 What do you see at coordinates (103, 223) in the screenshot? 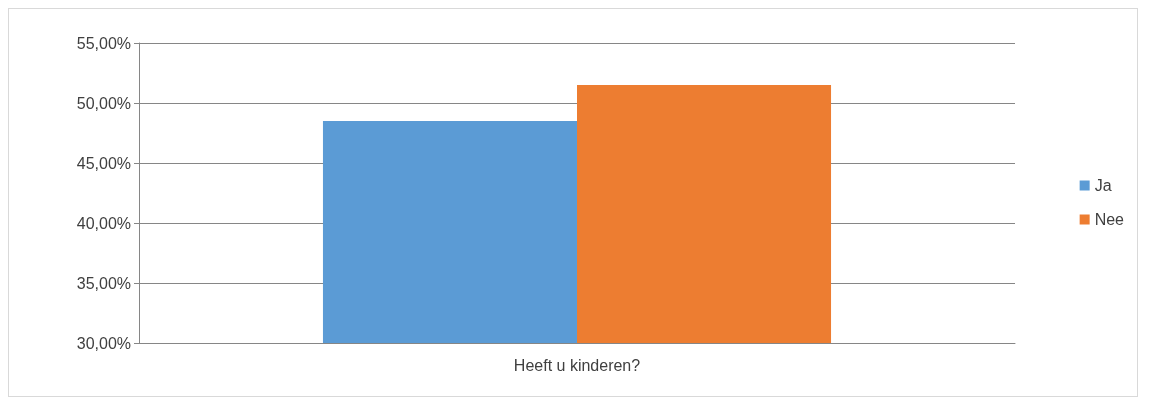
I see `y-tick-label: 40,00%` at bounding box center [103, 223].